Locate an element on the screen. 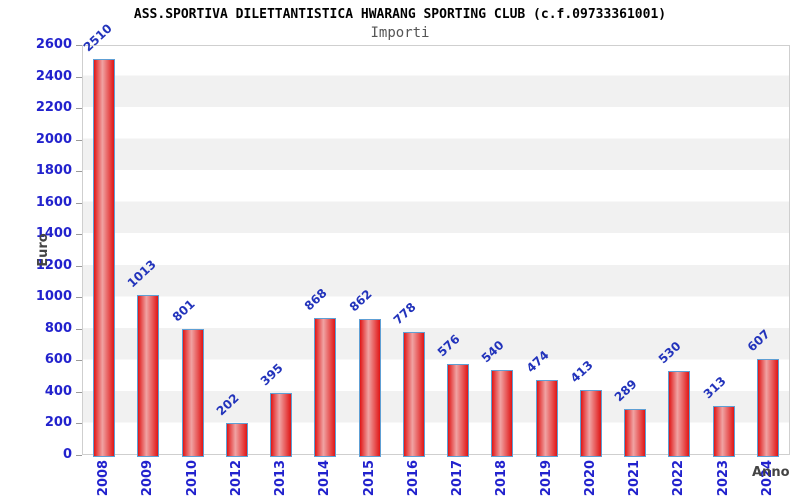 The width and height of the screenshot is (800, 500). x-tick-label: 2008 is located at coordinates (104, 478).